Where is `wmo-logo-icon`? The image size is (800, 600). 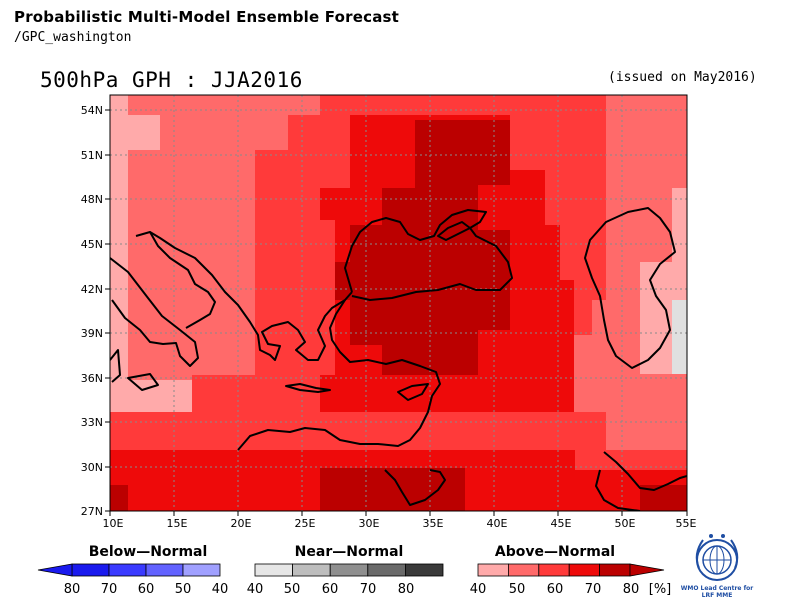 wmo-logo-icon is located at coordinates (717, 557).